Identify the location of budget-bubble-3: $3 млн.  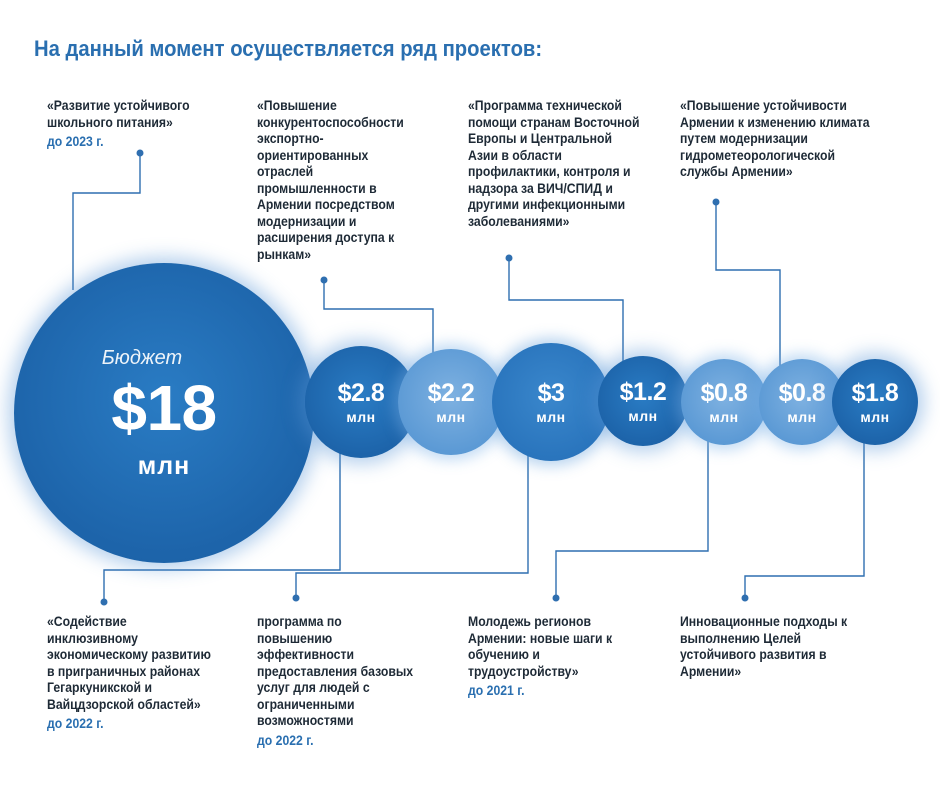
(551, 402).